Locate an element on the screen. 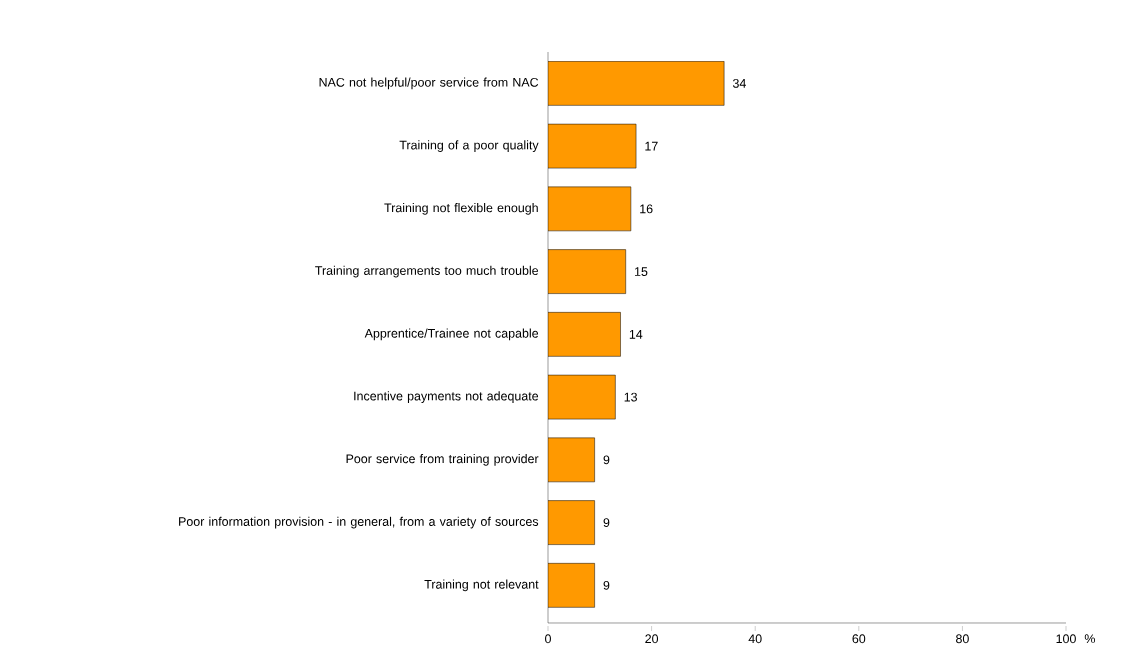  y-tick-label: Training not flexible enough is located at coordinates (461, 209).